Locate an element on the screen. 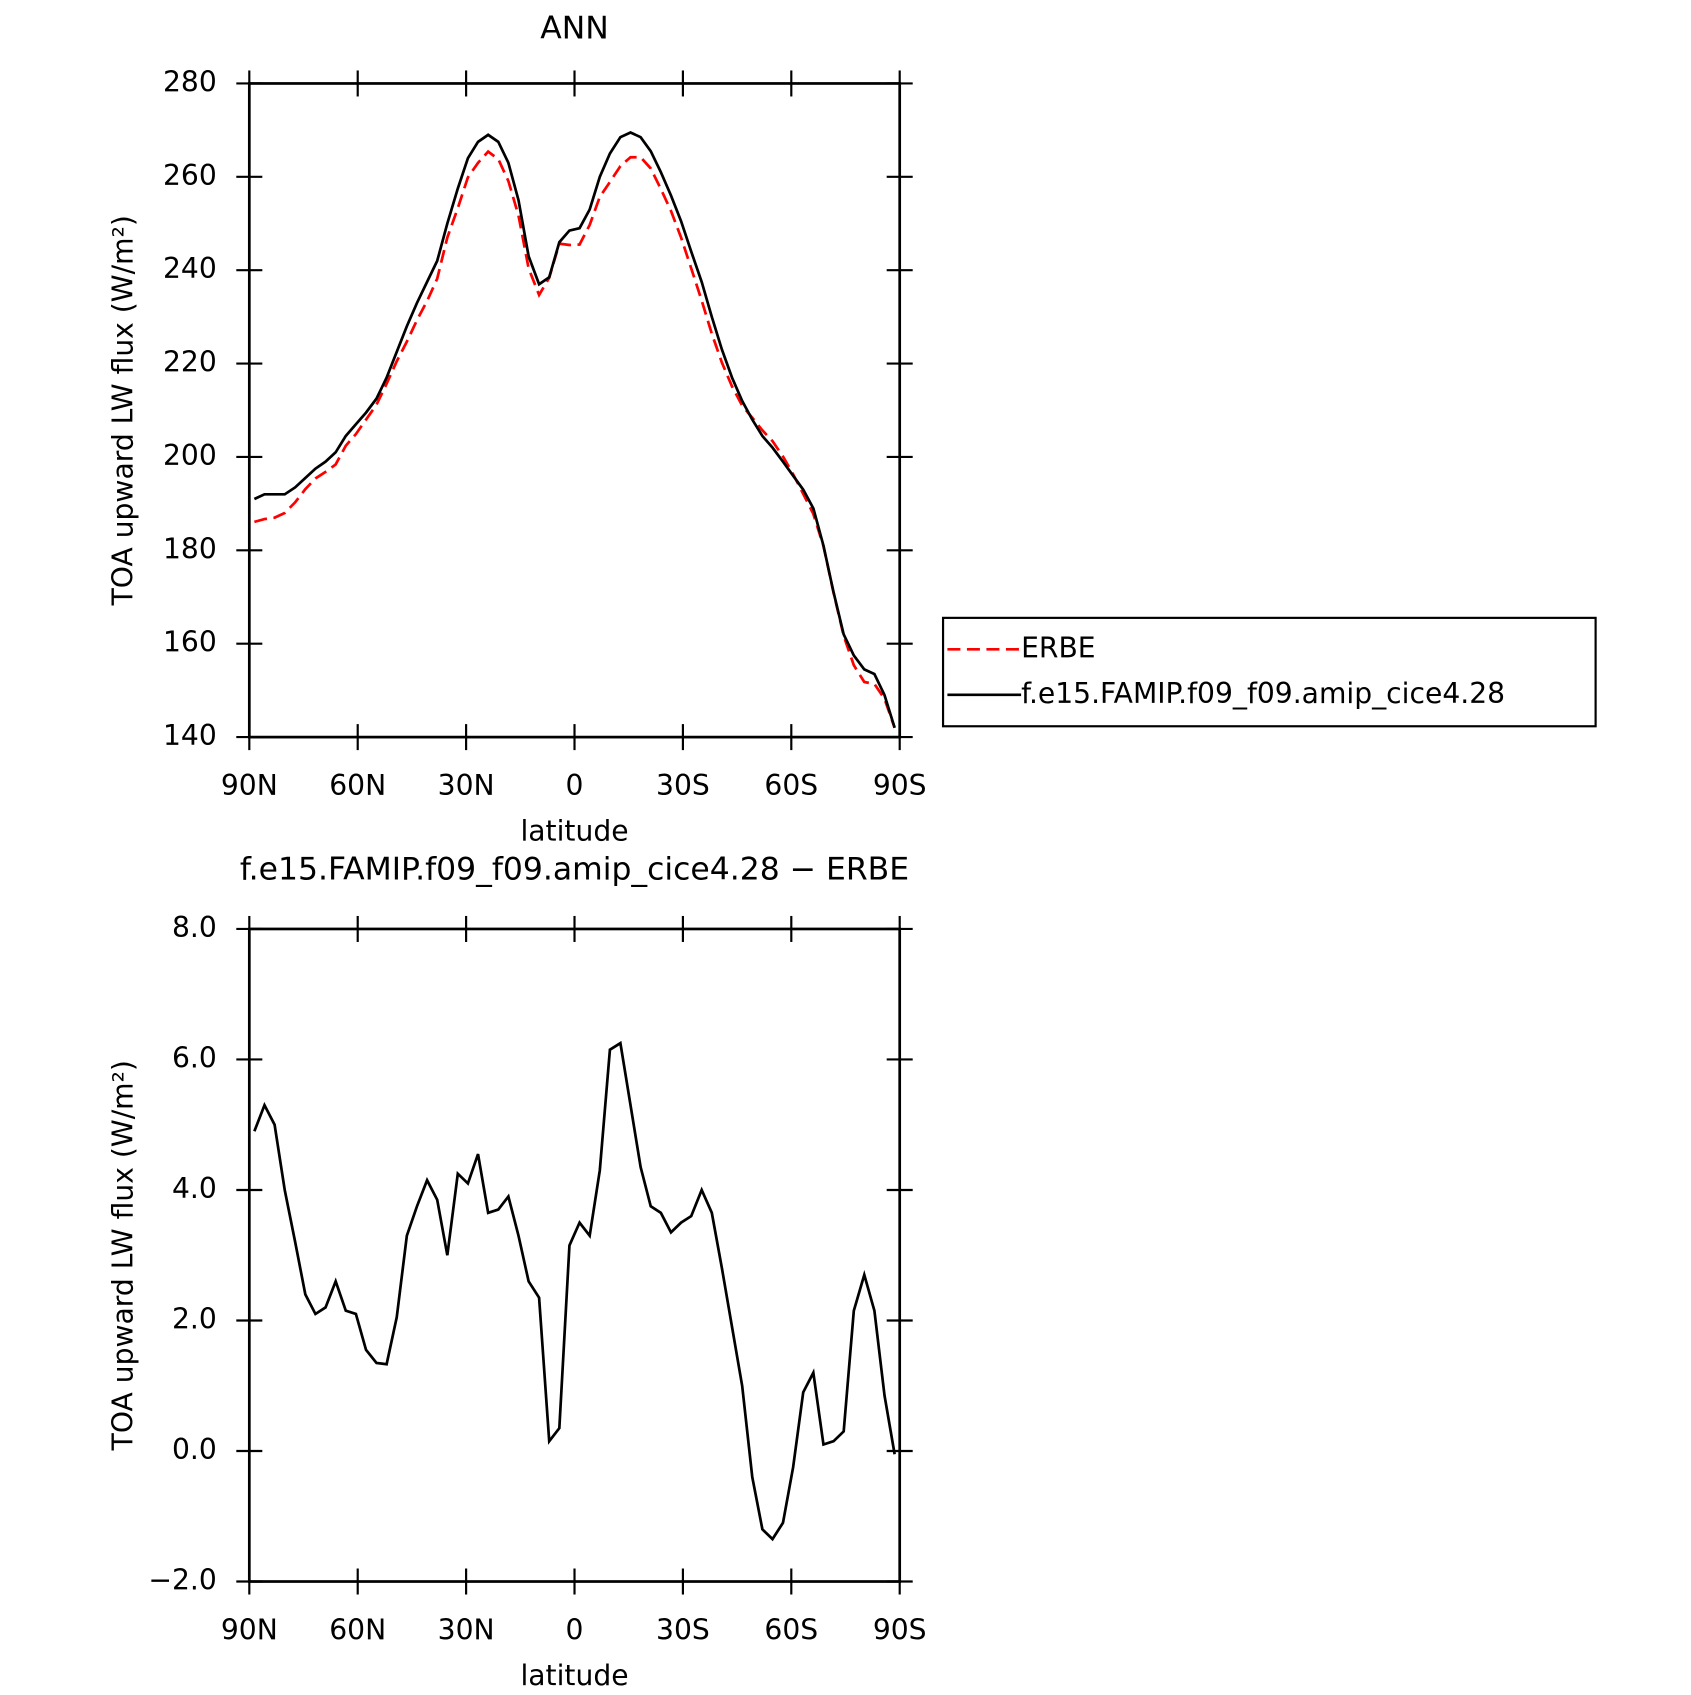 Image resolution: width=1691 pixels, height=1695 pixels. y-tick-label: 240 is located at coordinates (190, 268).